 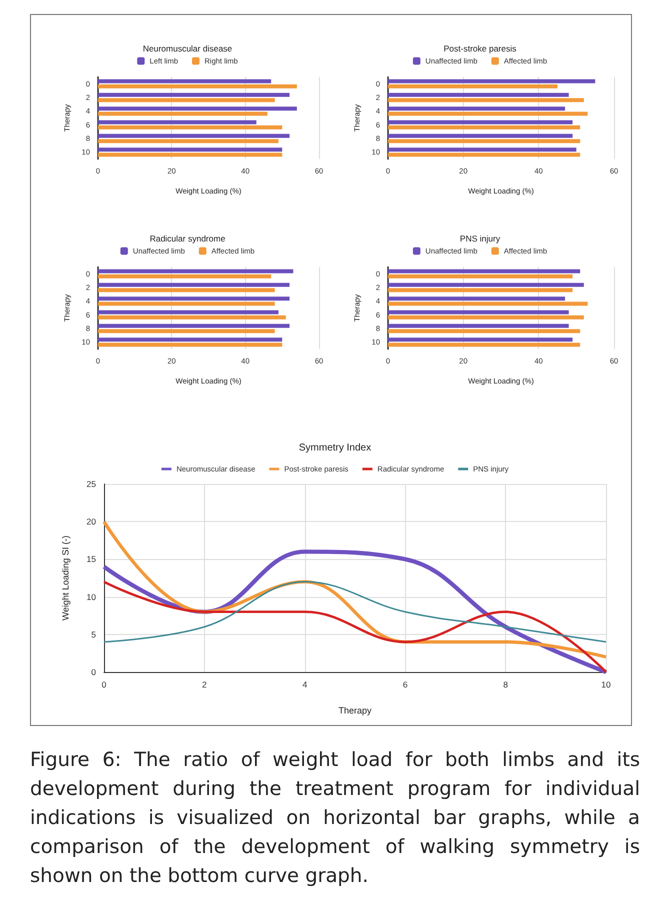 What do you see at coordinates (480, 49) in the screenshot?
I see `chart-title: Post-stroke paresis` at bounding box center [480, 49].